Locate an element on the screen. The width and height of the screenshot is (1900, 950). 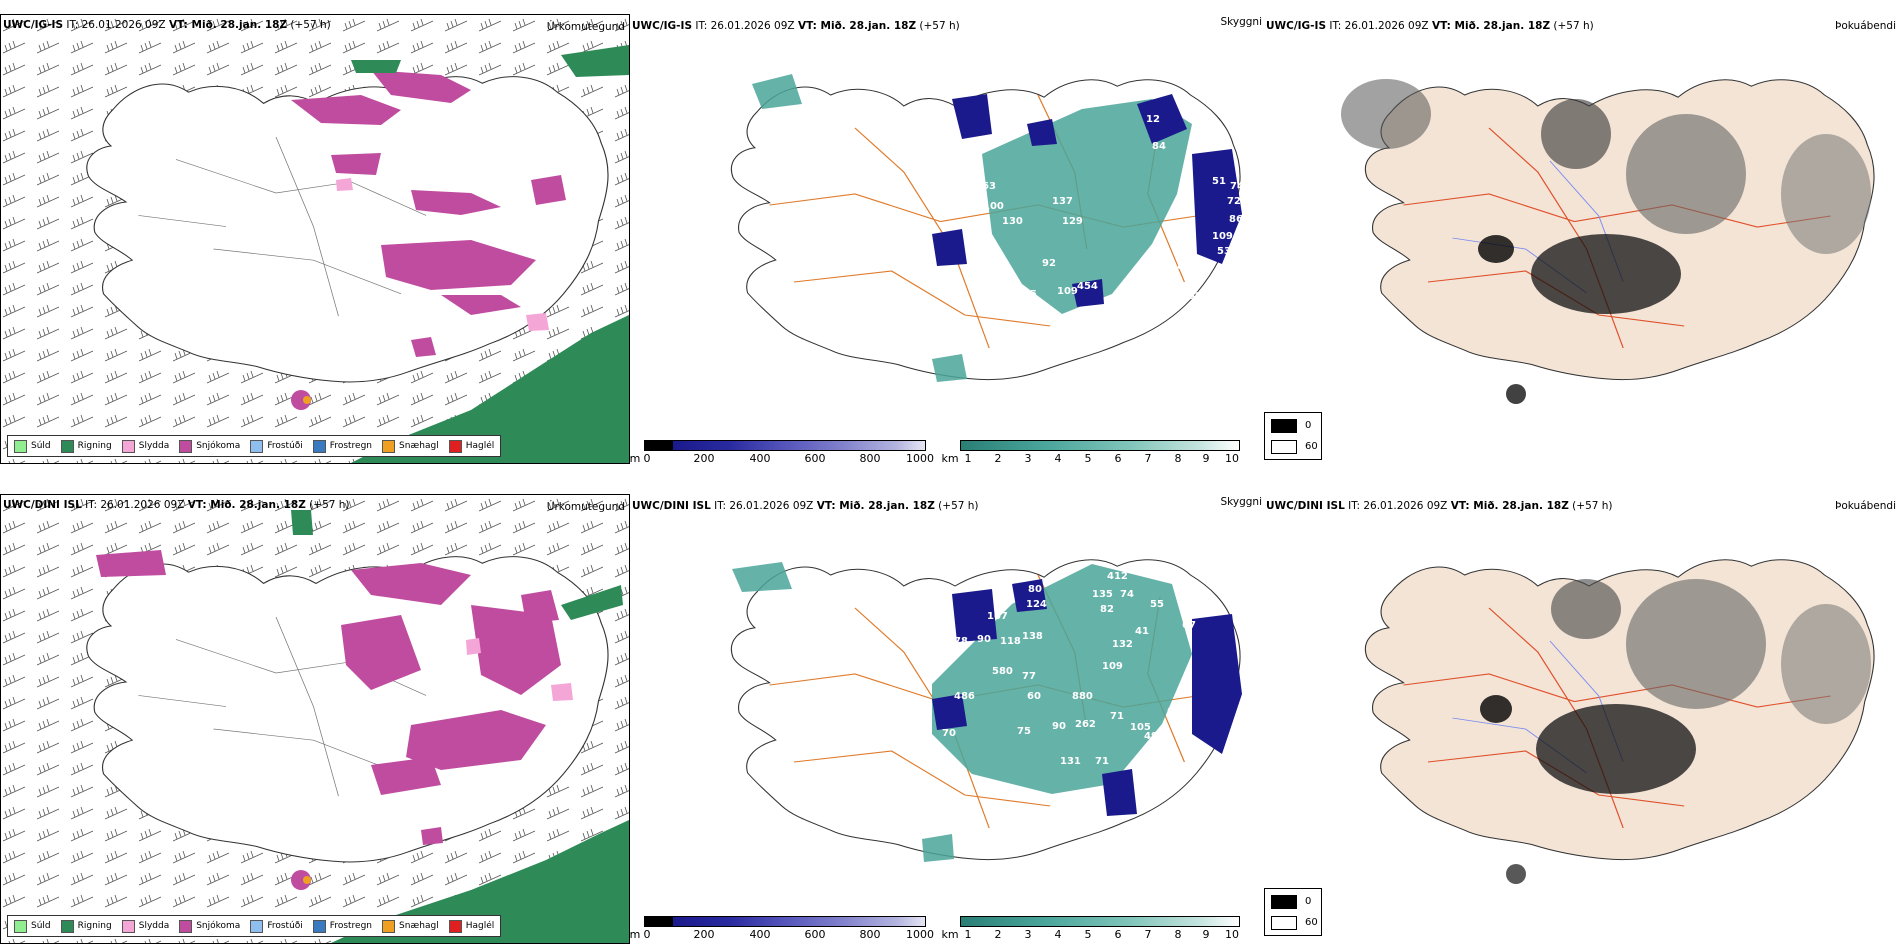
swatch-rain is located at coordinates (67, 446).